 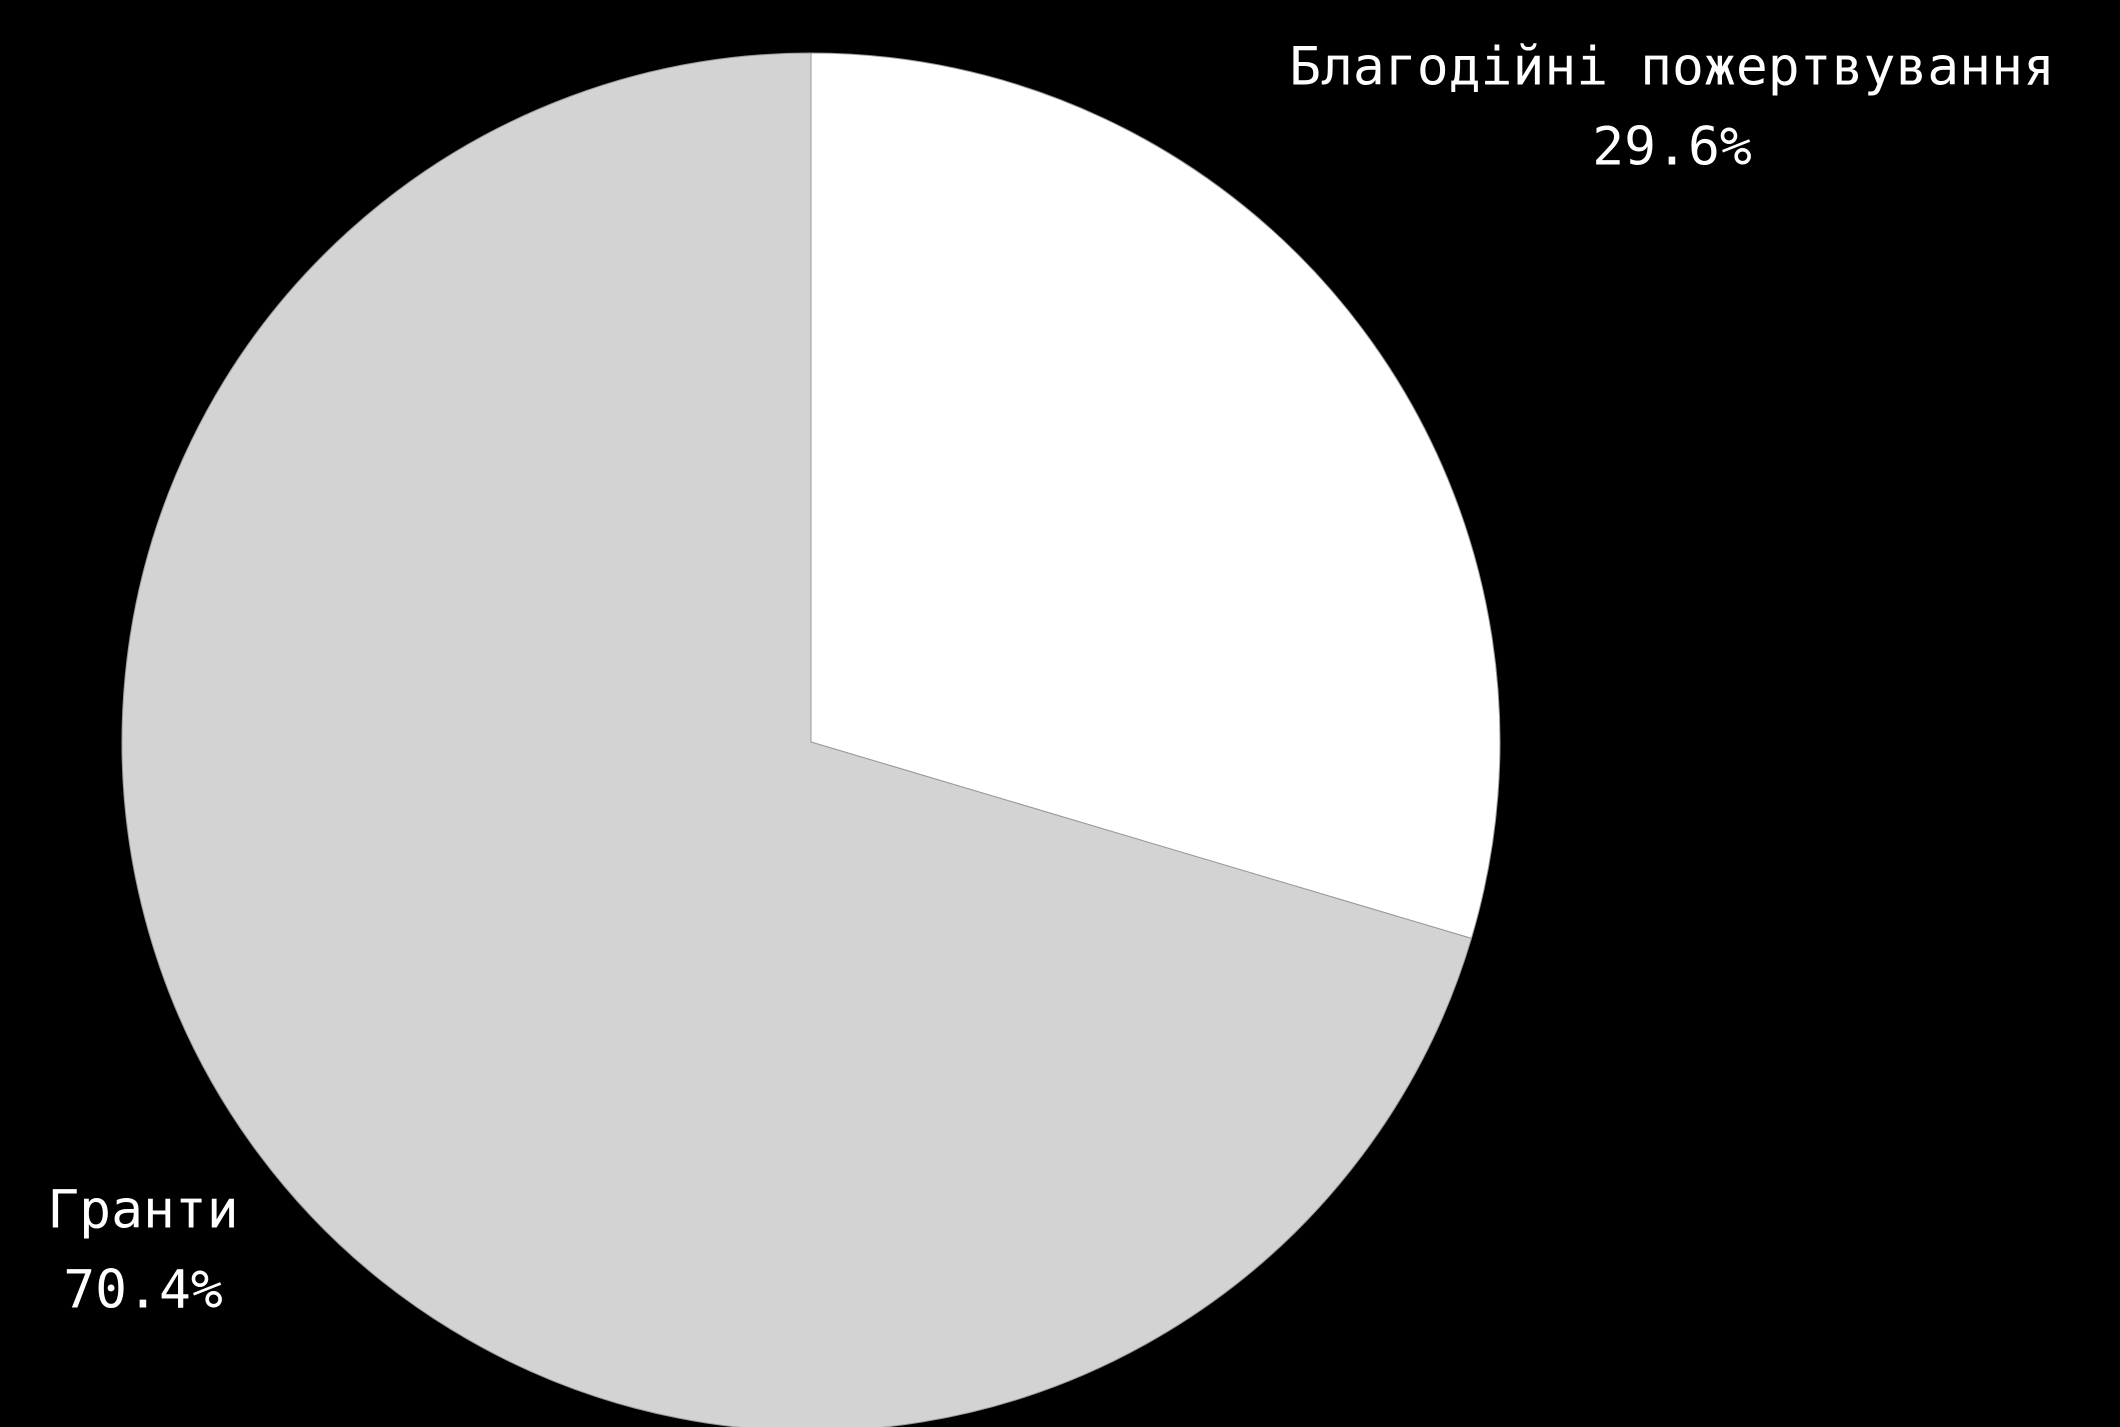 What do you see at coordinates (142, 1210) in the screenshot?
I see `slice-label-1: Гранти` at bounding box center [142, 1210].